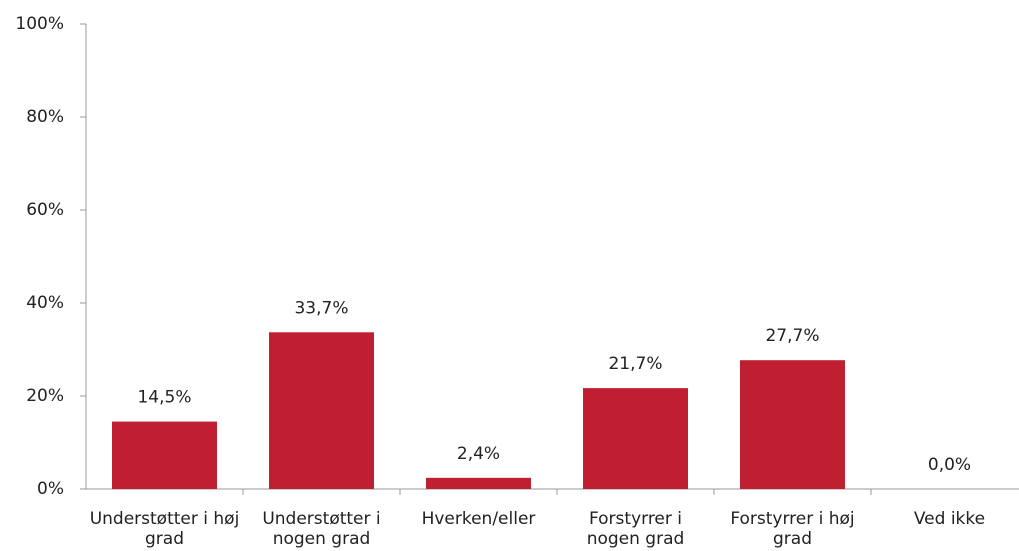 This screenshot has height=551, width=1019. What do you see at coordinates (478, 454) in the screenshot?
I see `data-label: 2,4%` at bounding box center [478, 454].